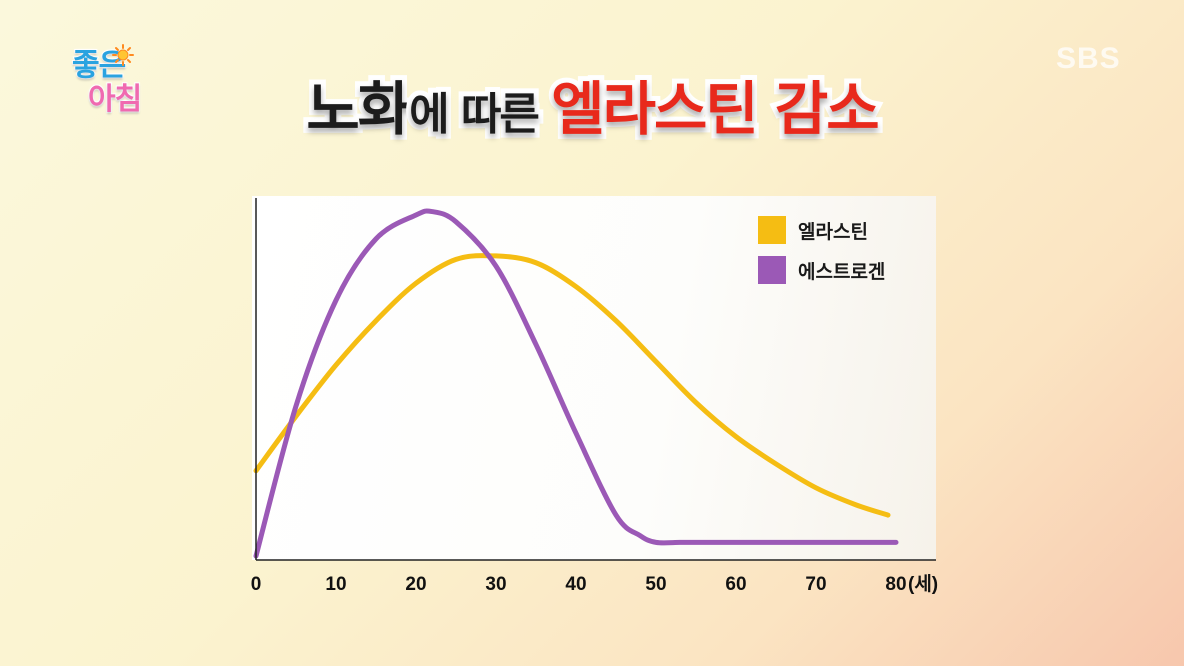  Describe the element at coordinates (478, 114) in the screenshot. I see `title-part-2: 에 따른` at that location.